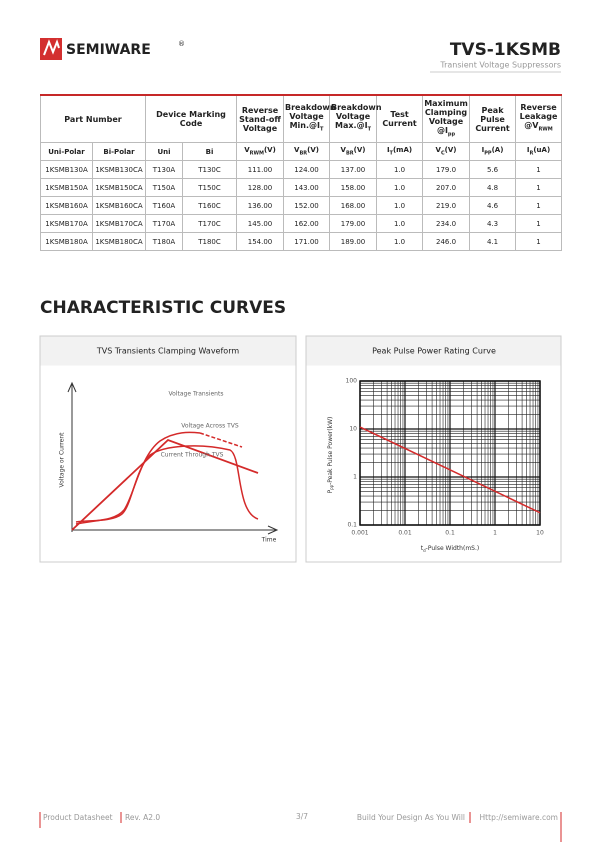 This screenshot has height=842, width=595. What do you see at coordinates (302, 816) in the screenshot?
I see `footer-text: 3/7` at bounding box center [302, 816].